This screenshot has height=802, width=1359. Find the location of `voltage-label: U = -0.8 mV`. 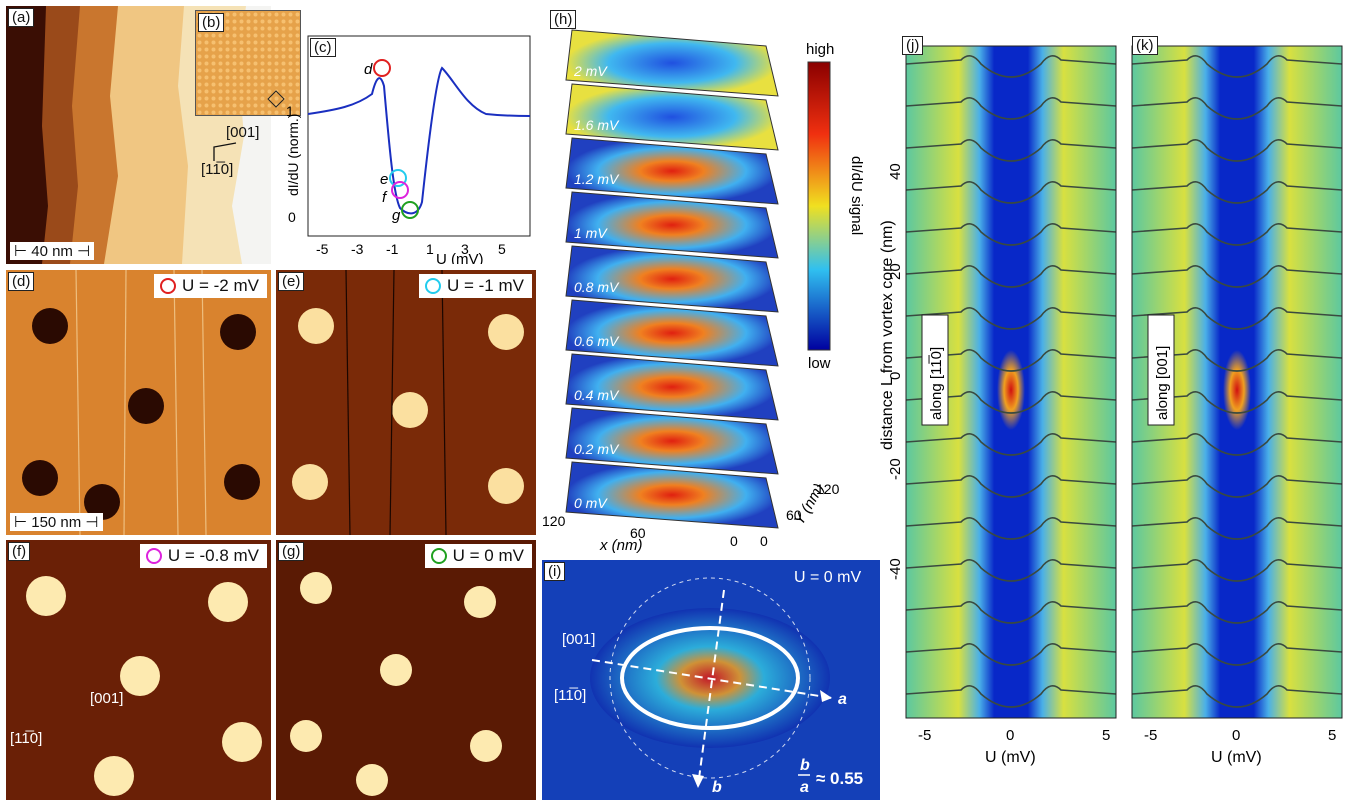

voltage-label: U = -0.8 mV is located at coordinates (213, 555).